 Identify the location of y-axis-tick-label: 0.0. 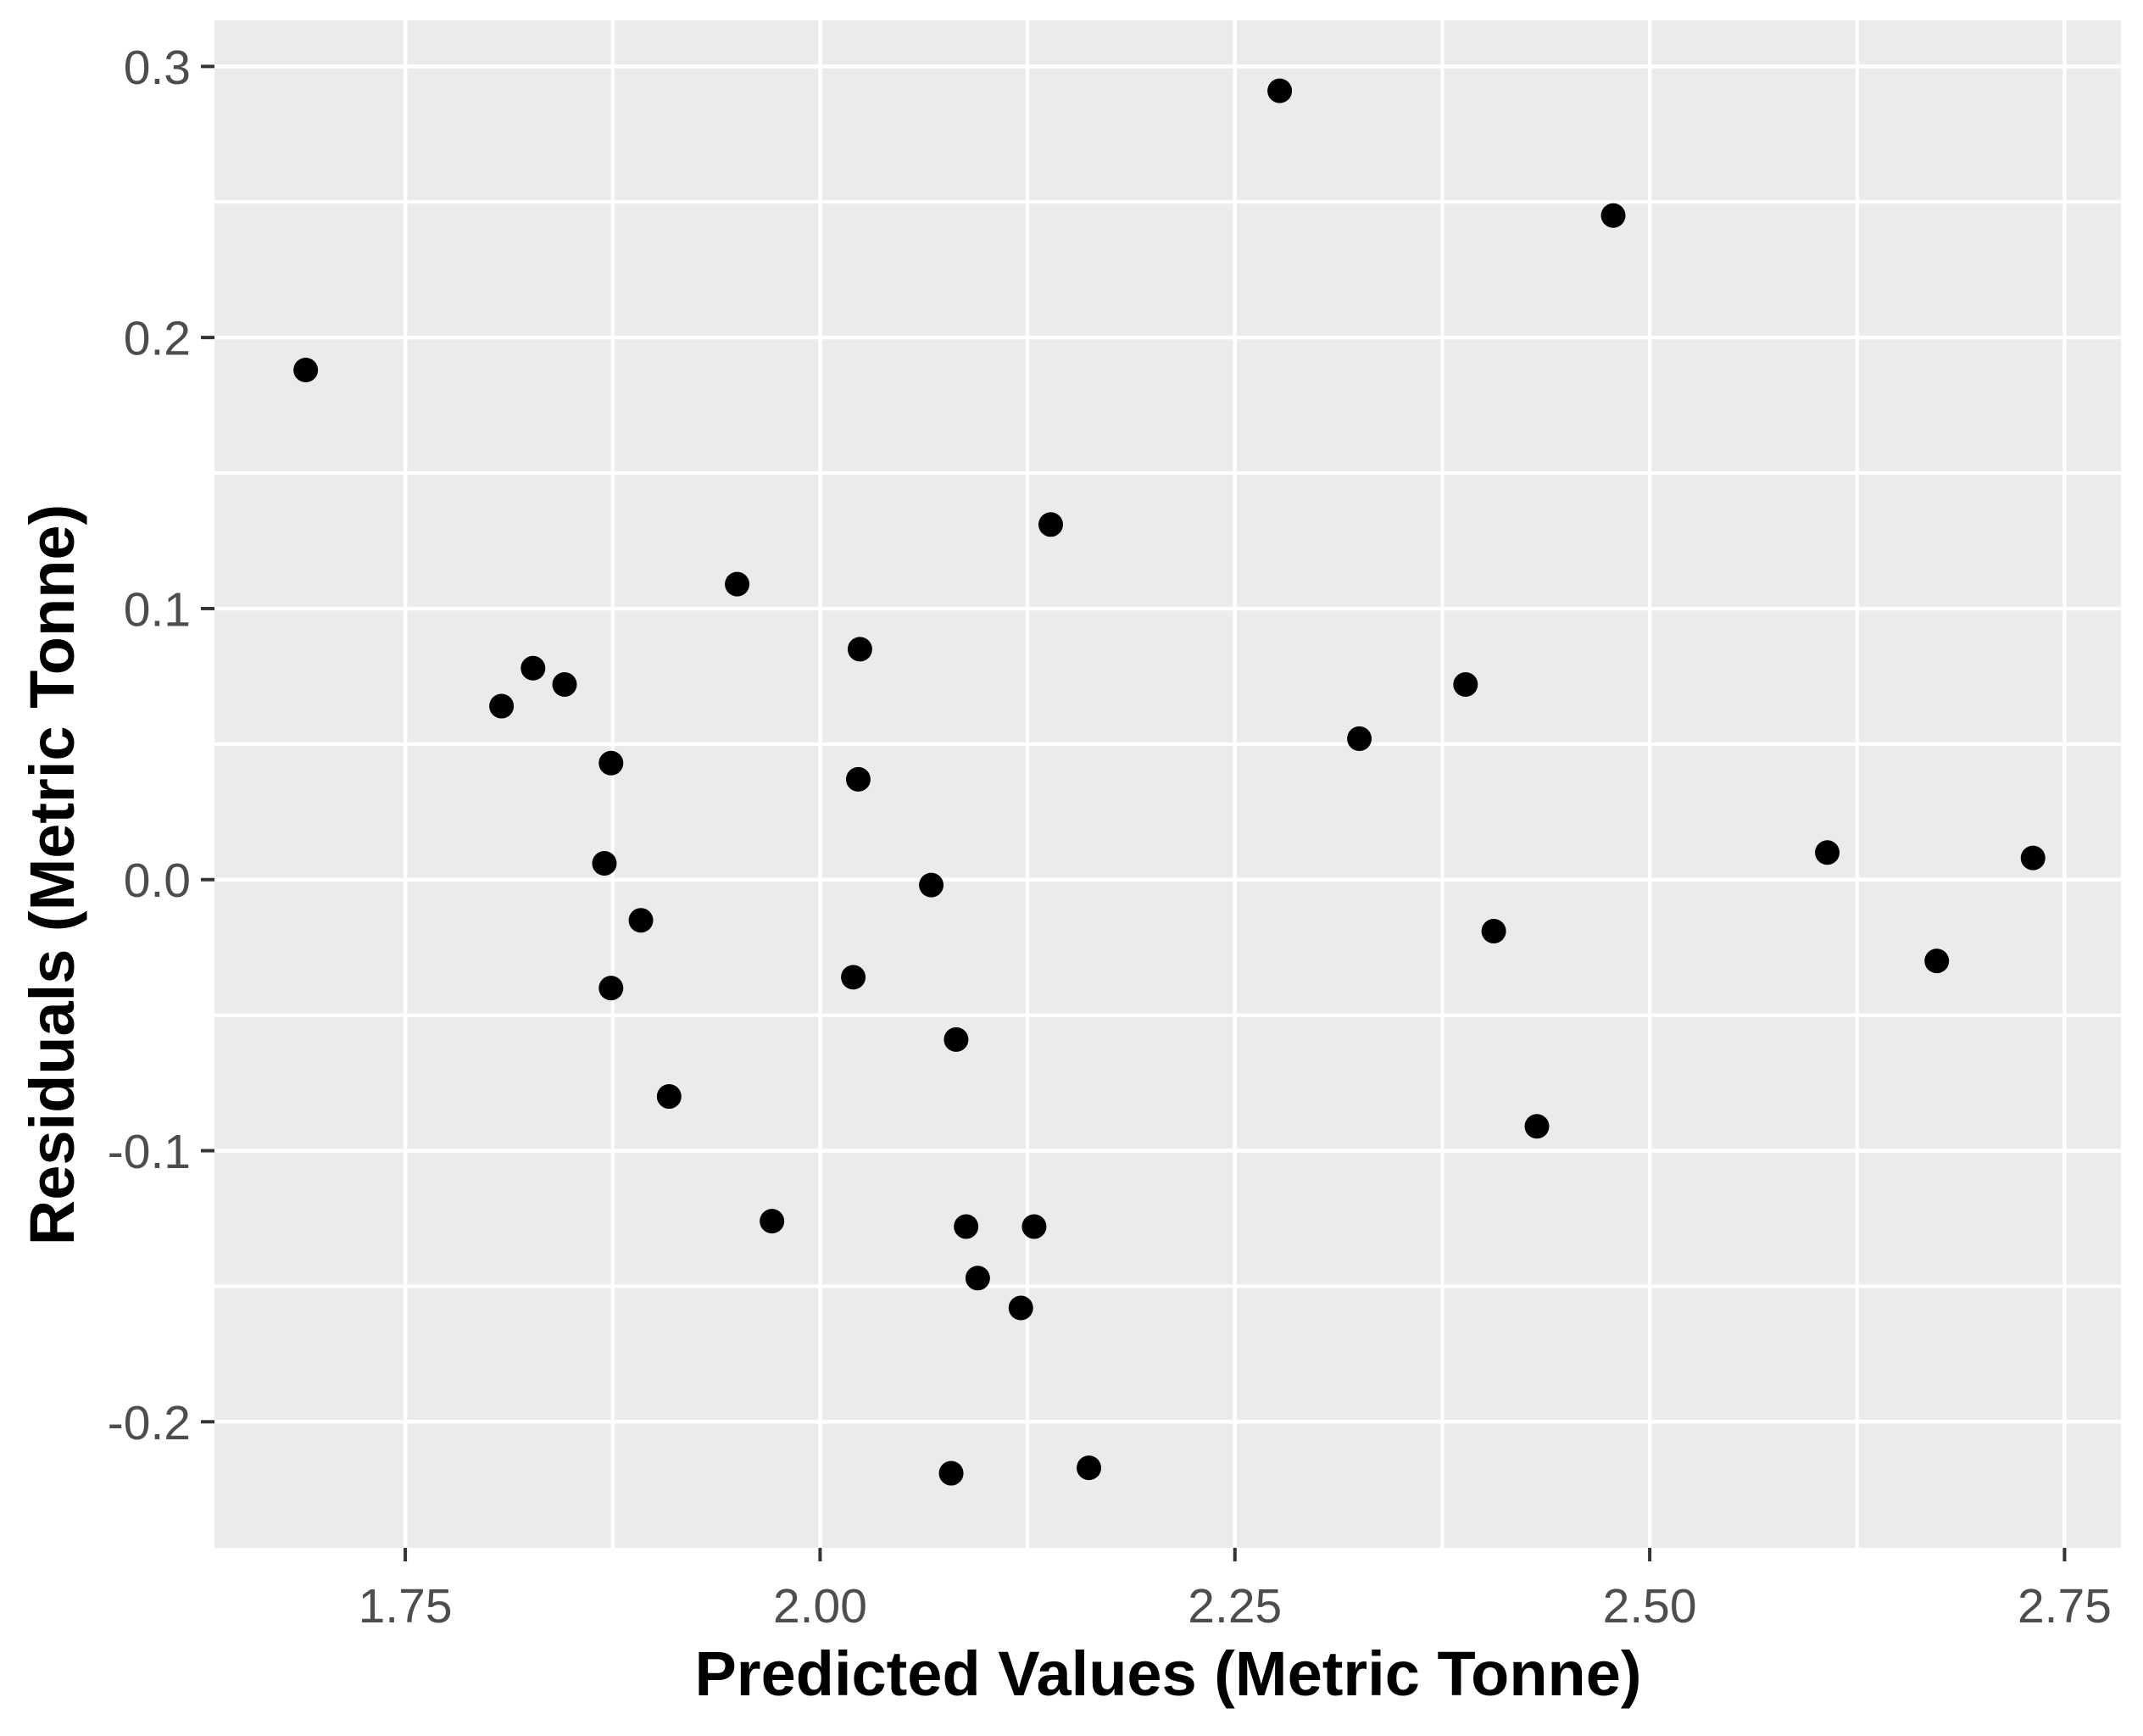
(157, 881).